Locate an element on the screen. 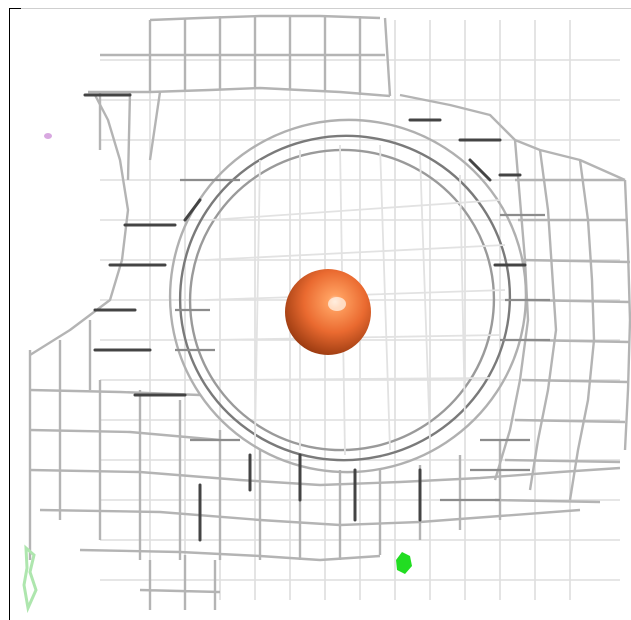 The width and height of the screenshot is (631, 620). frame-corner-tick is located at coordinates (15, 8).